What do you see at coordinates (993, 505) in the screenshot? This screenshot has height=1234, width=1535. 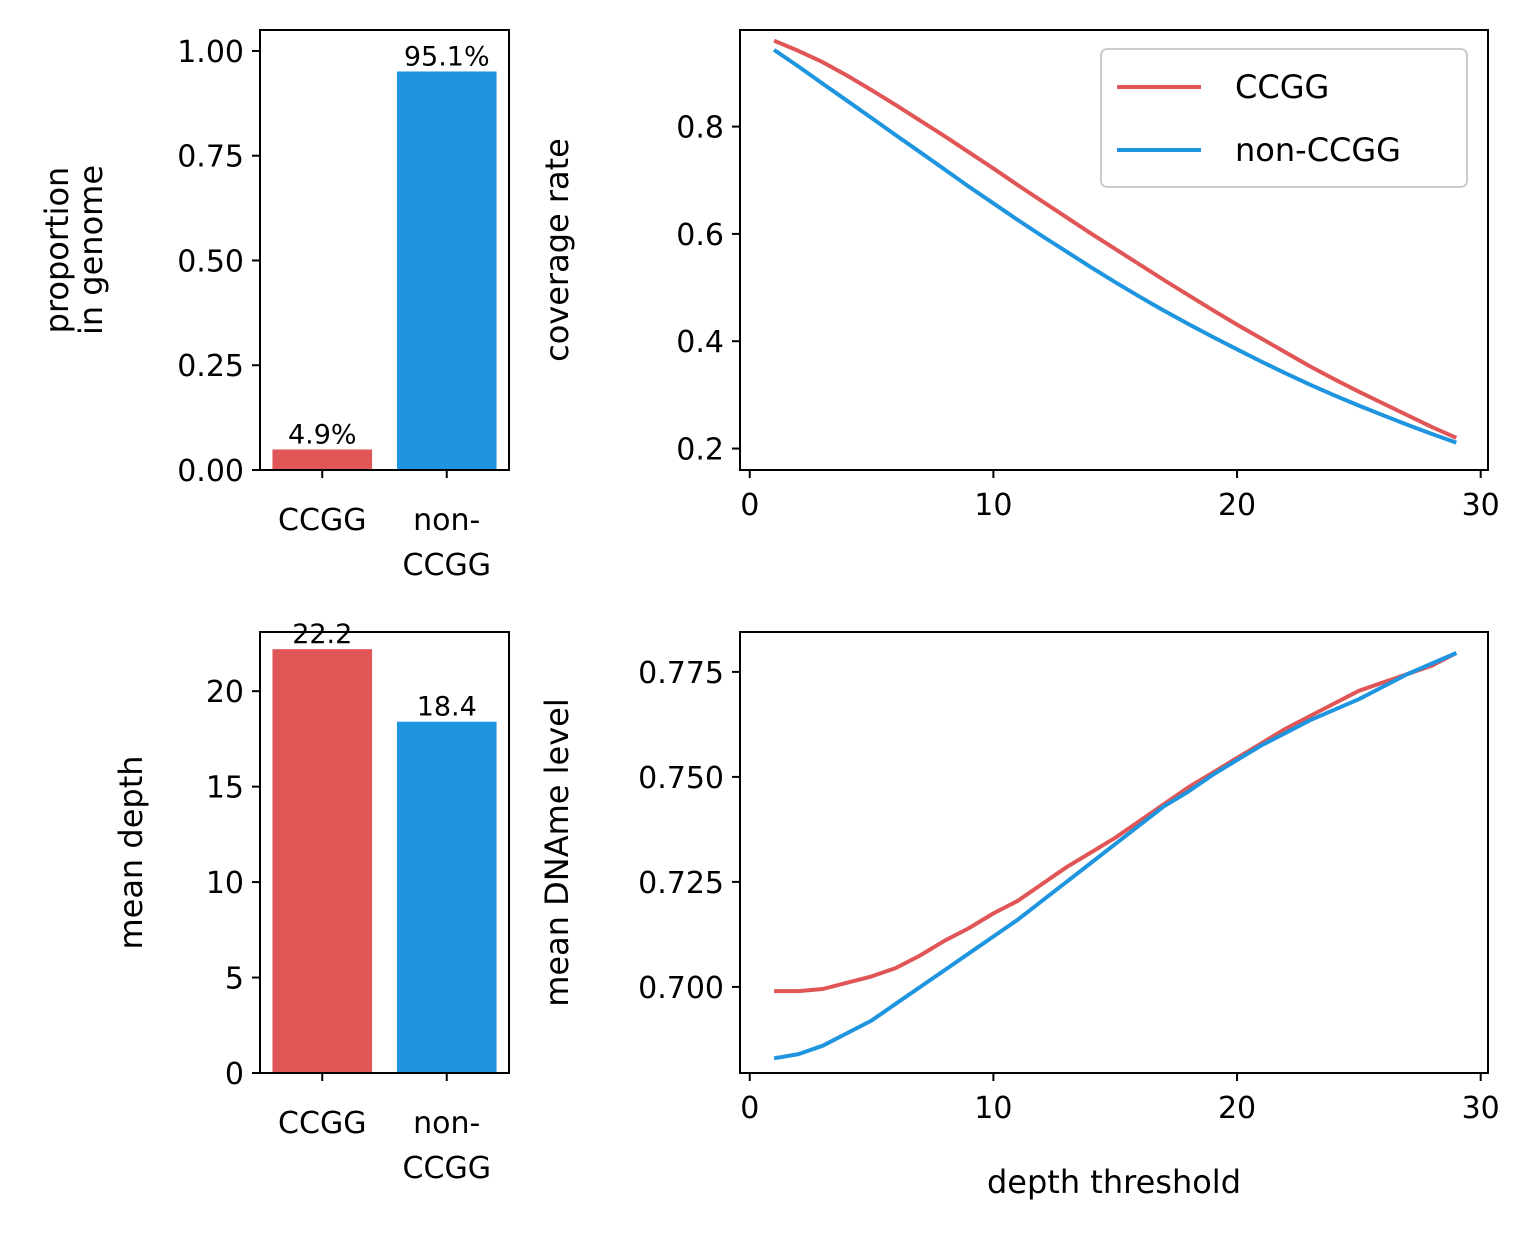 I see `coverage-xtick-label: 10` at bounding box center [993, 505].